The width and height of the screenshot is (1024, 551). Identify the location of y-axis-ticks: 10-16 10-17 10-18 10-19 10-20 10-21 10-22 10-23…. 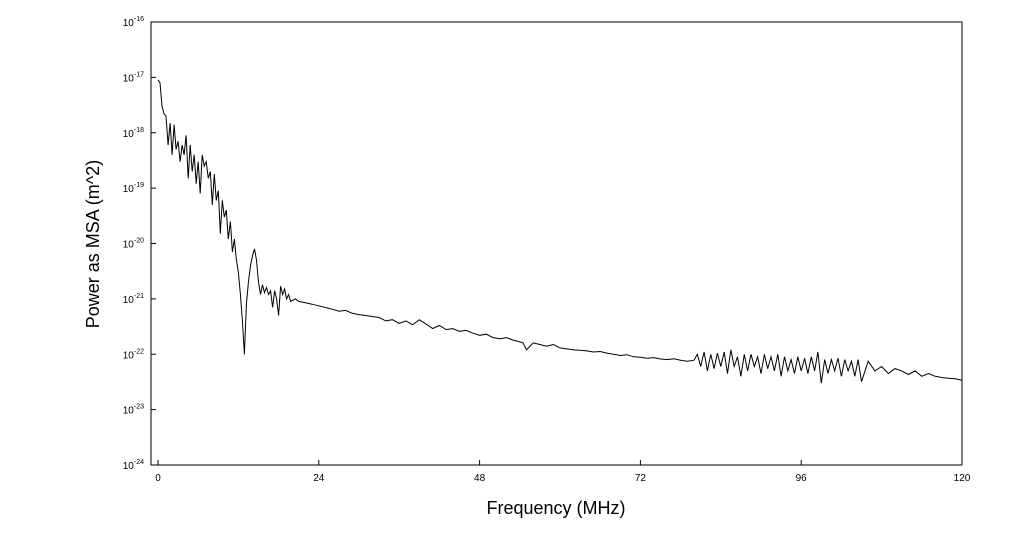
(139, 244).